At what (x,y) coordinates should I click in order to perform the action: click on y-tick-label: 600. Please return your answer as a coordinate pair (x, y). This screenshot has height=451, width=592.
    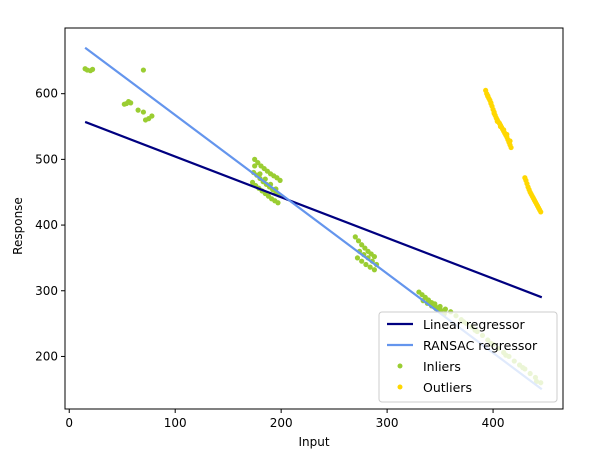
    Looking at the image, I should click on (46, 94).